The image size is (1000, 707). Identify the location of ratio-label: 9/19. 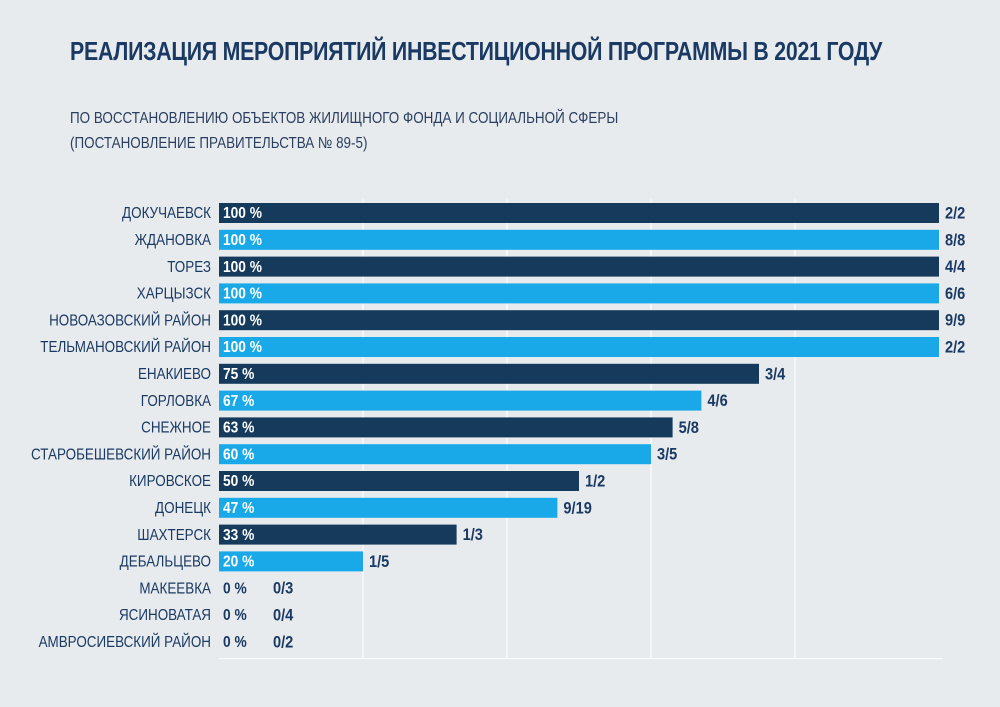
(577, 508).